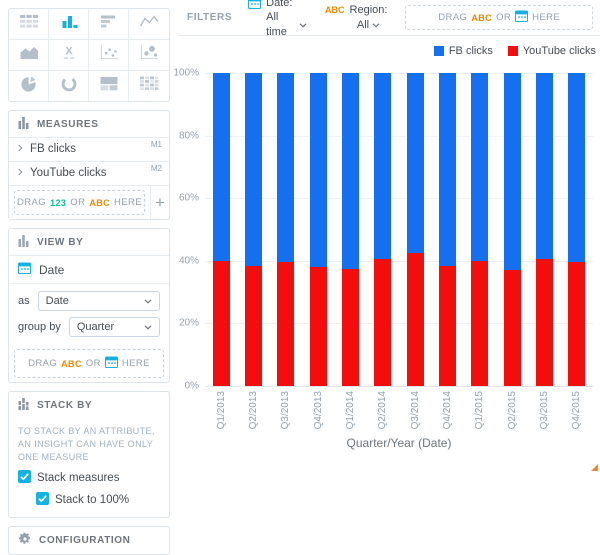 Image resolution: width=600 pixels, height=555 pixels. Describe the element at coordinates (149, 55) in the screenshot. I see `viz-type-bubble-chart` at that location.